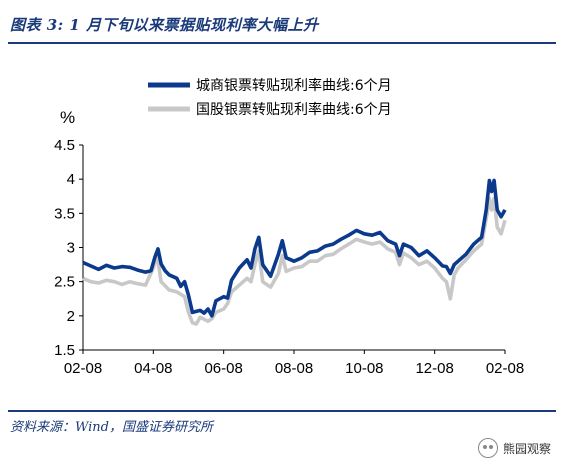 The width and height of the screenshot is (565, 468). What do you see at coordinates (64, 350) in the screenshot?
I see `y-tick-label: 1.5` at bounding box center [64, 350].